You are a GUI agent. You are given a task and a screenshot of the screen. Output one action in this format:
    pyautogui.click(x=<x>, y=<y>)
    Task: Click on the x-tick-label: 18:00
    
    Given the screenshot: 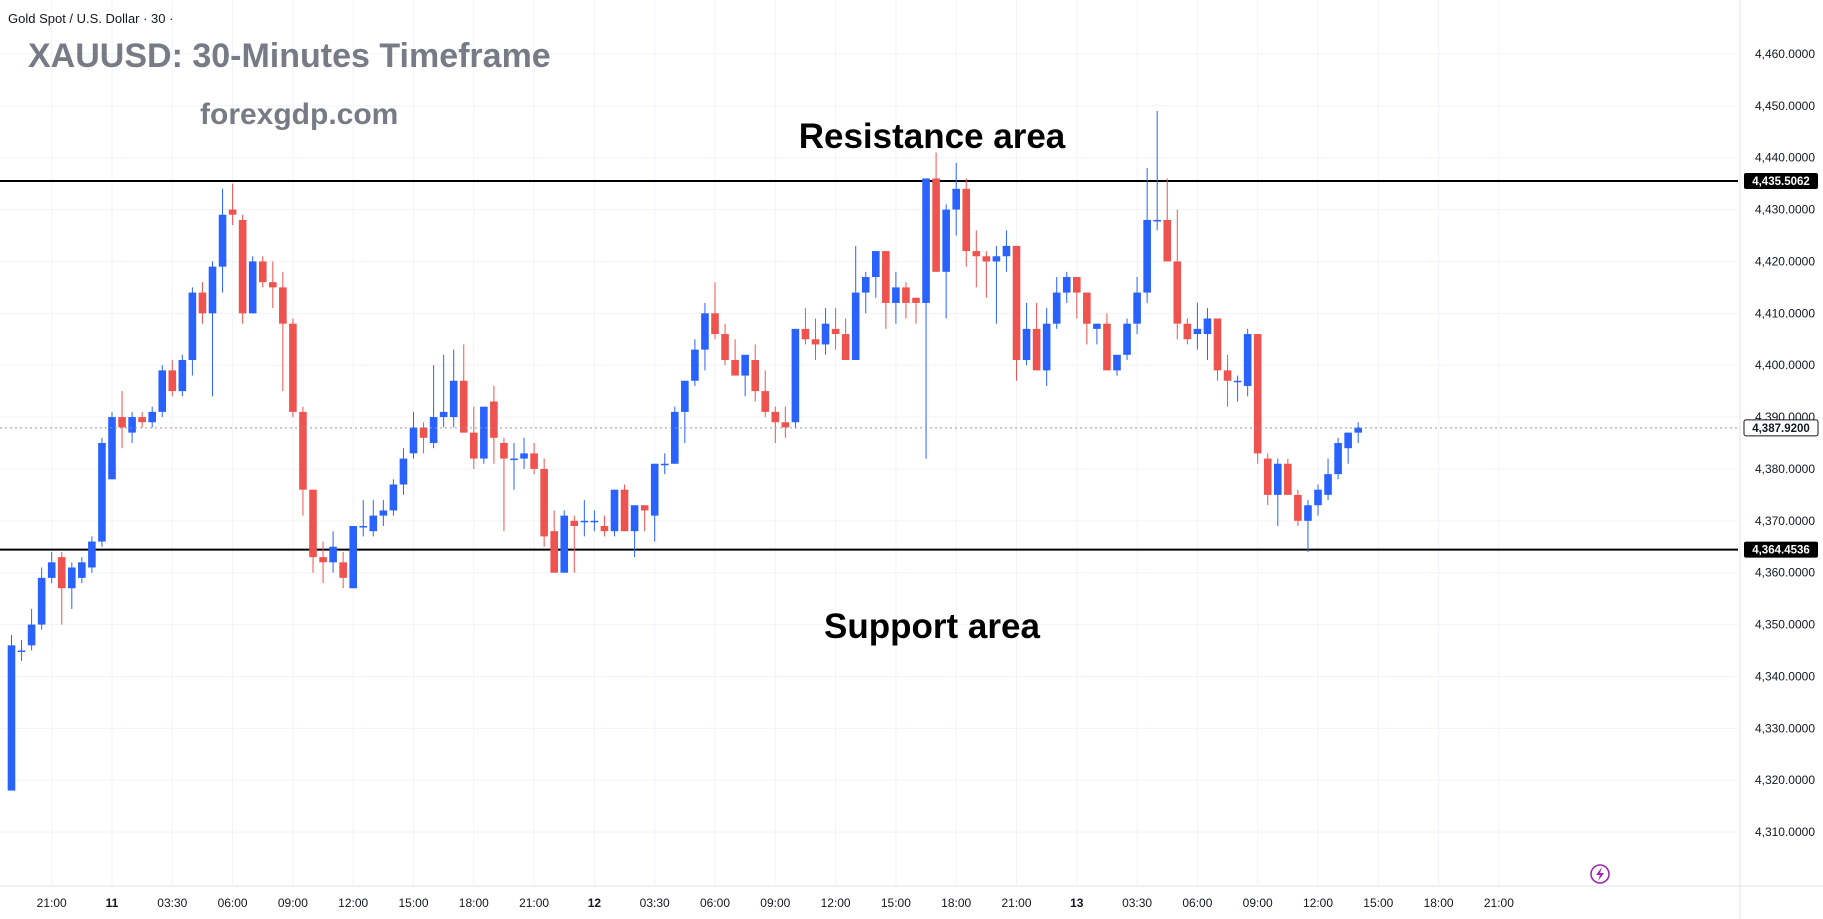 What is the action you would take?
    pyautogui.click(x=474, y=903)
    